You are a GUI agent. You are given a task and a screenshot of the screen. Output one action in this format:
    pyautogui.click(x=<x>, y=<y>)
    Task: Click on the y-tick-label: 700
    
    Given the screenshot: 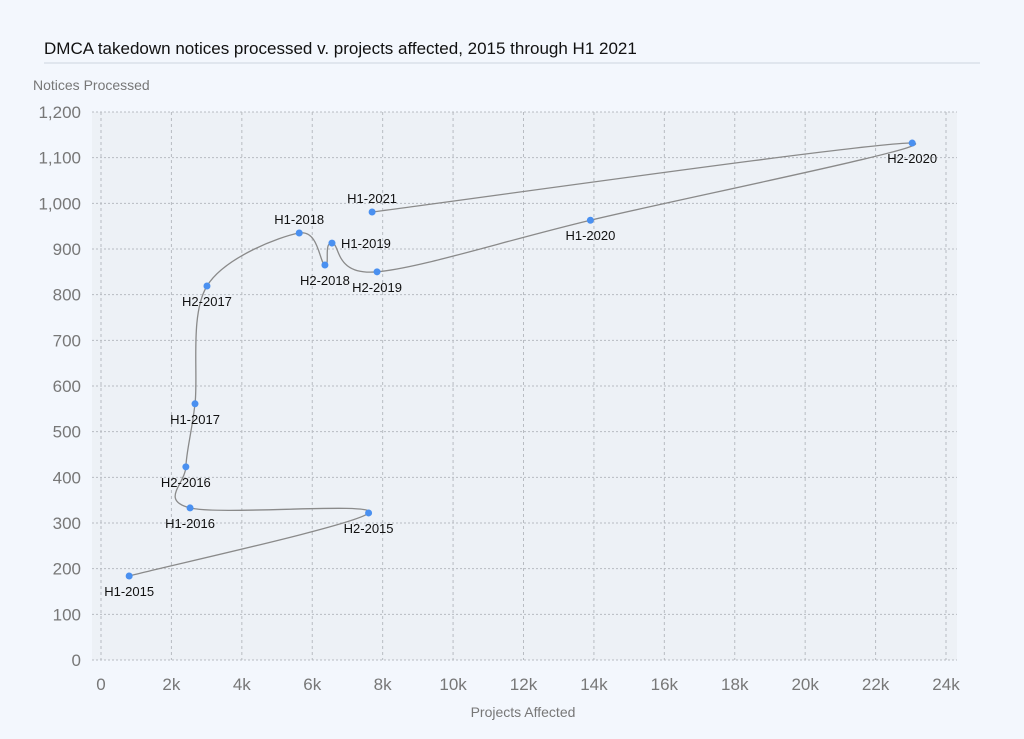 What is the action you would take?
    pyautogui.click(x=67, y=340)
    